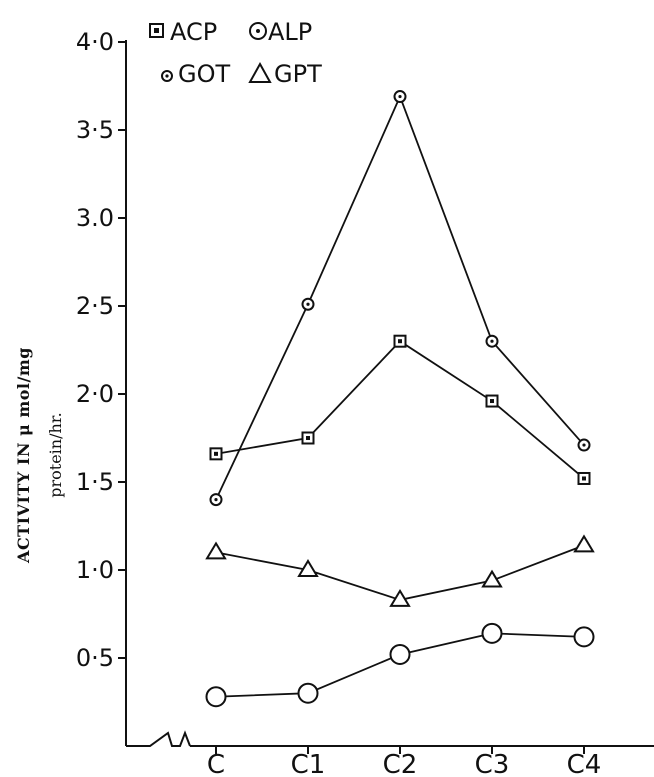 This screenshot has width=654, height=777. I want to click on legend-label-alp: ALP, so click(290, 32).